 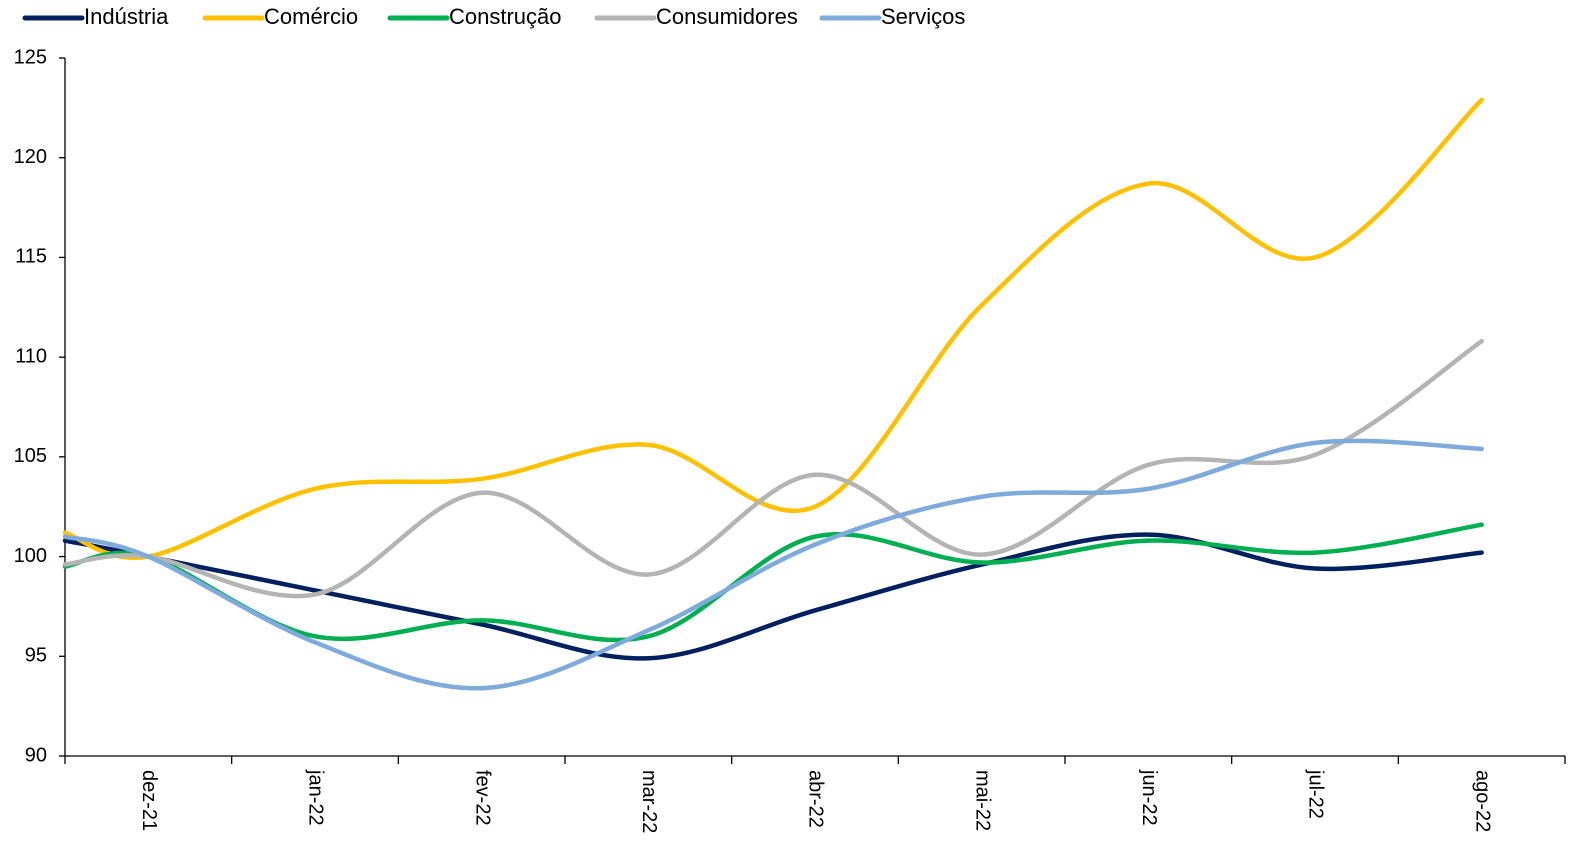 I want to click on y-tick-label: 105, so click(x=30, y=456).